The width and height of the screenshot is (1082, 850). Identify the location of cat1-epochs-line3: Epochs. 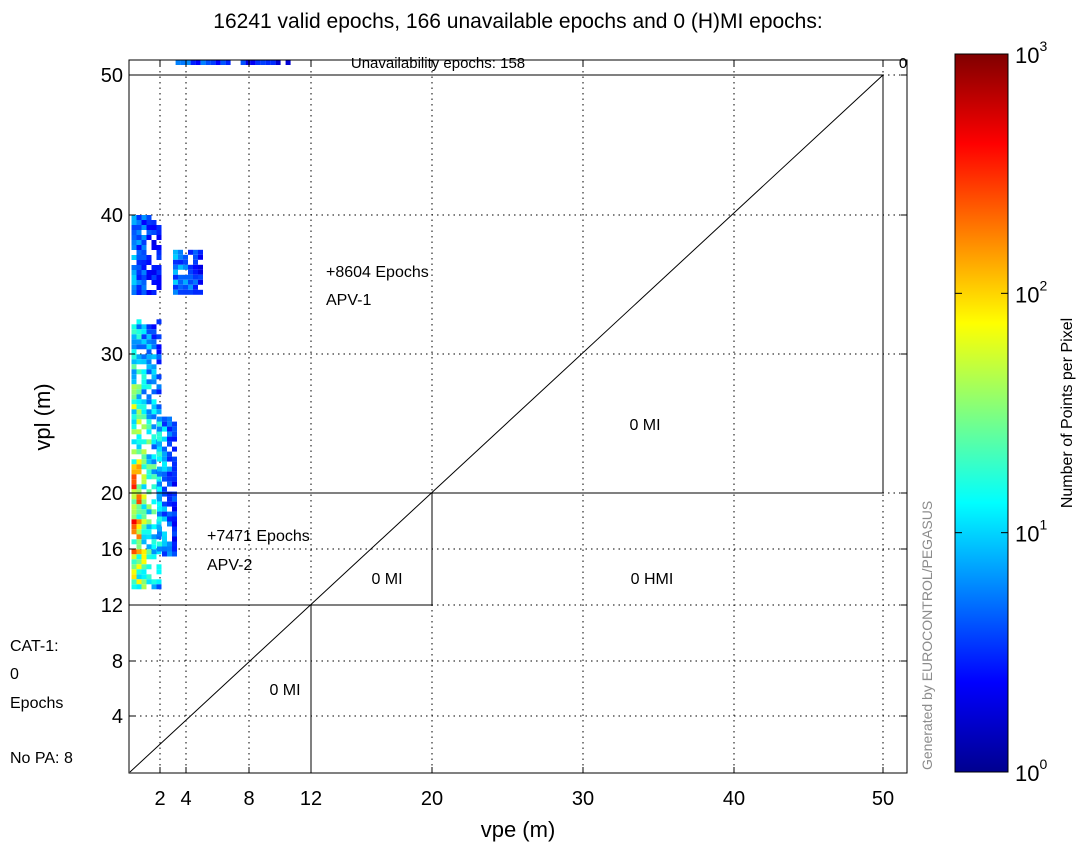
(36, 703).